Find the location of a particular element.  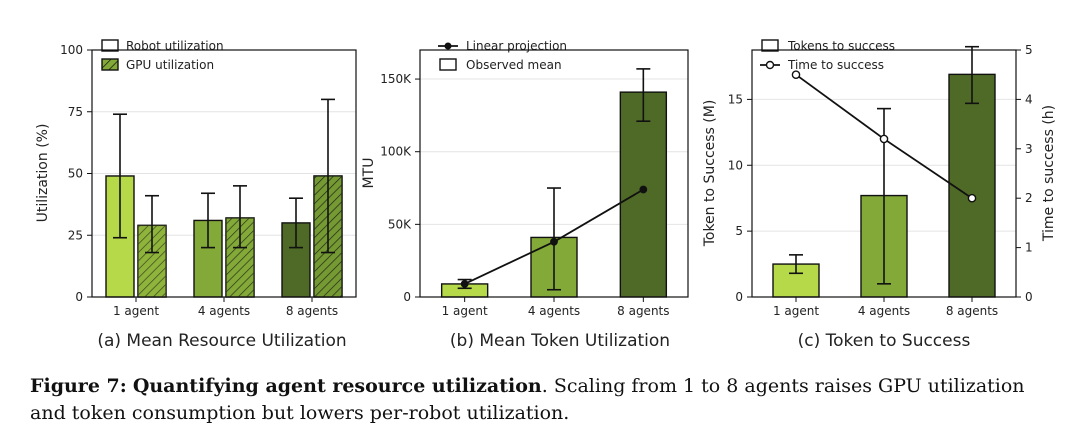

axes-frame-c is located at coordinates (884, 173).